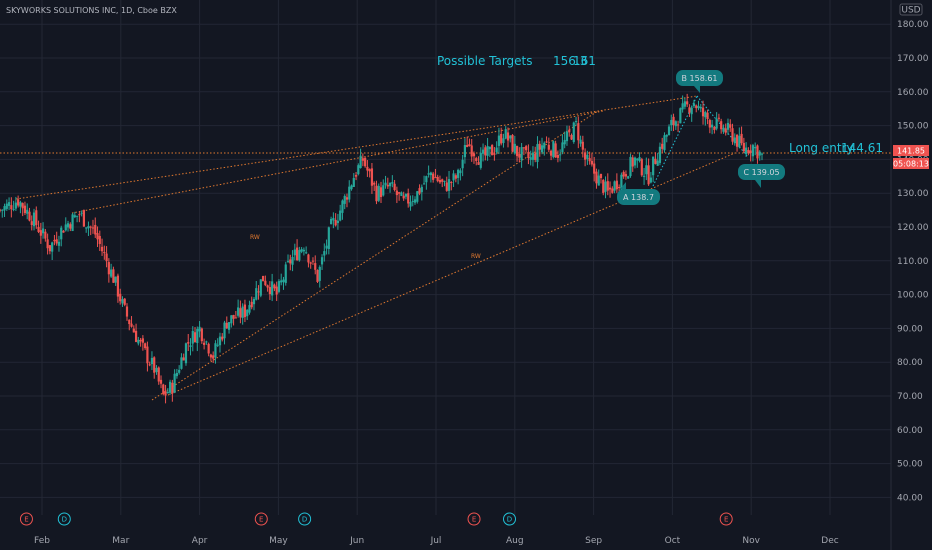 This screenshot has width=932, height=550. What do you see at coordinates (862, 148) in the screenshot?
I see `long-entry-value: 144.61` at bounding box center [862, 148].